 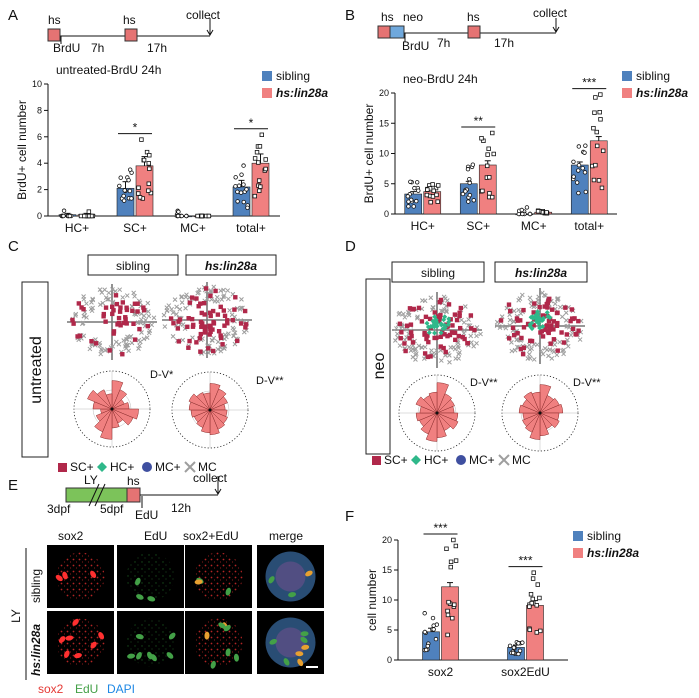 I want to click on timeline-e-end: collect, so click(x=210, y=478).